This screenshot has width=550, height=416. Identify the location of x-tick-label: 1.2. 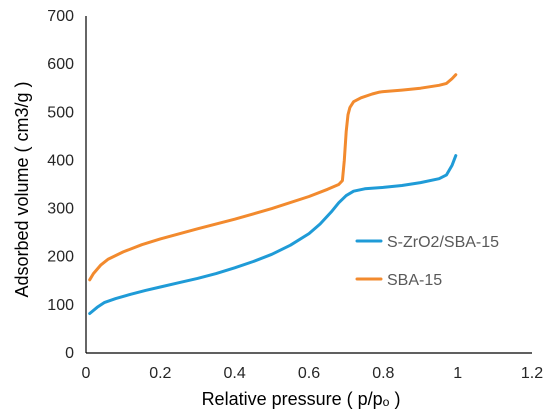
(532, 373).